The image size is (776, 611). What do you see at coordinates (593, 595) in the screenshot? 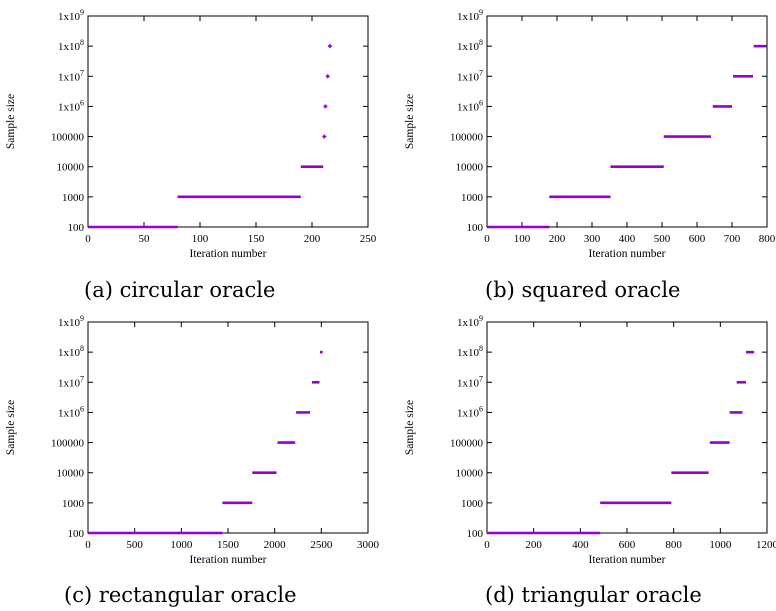
I see `caption-d: (d) triangular oracle` at bounding box center [593, 595].